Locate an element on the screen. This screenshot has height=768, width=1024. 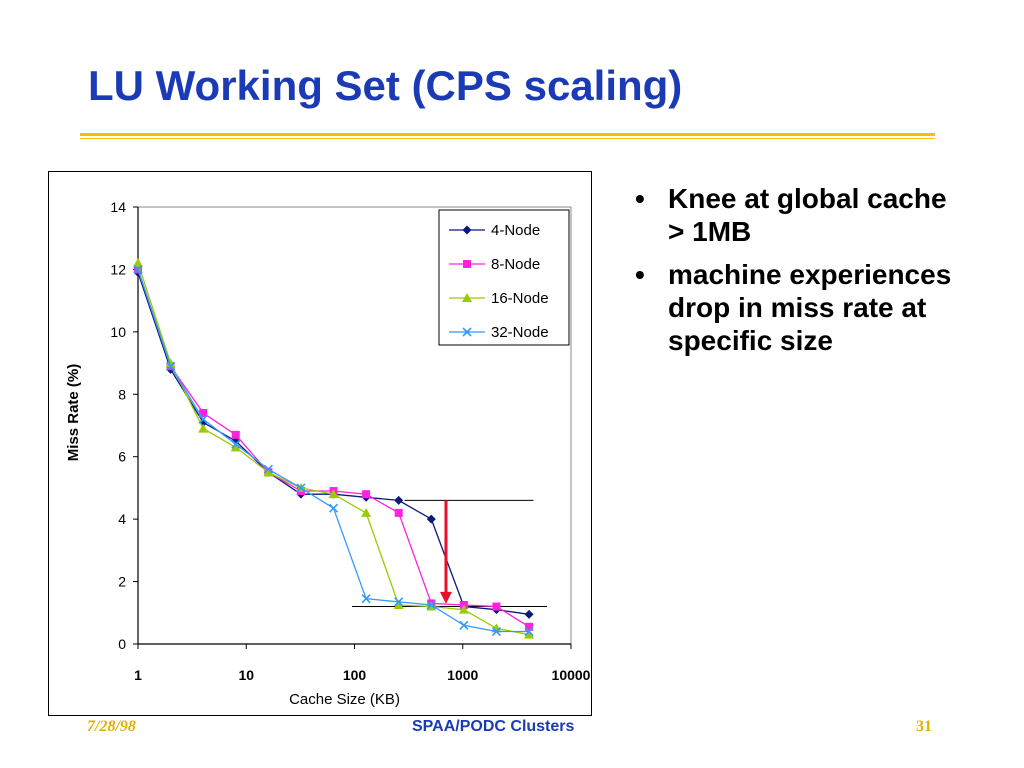
legend-label-4-node: 4-Node is located at coordinates (515, 230).